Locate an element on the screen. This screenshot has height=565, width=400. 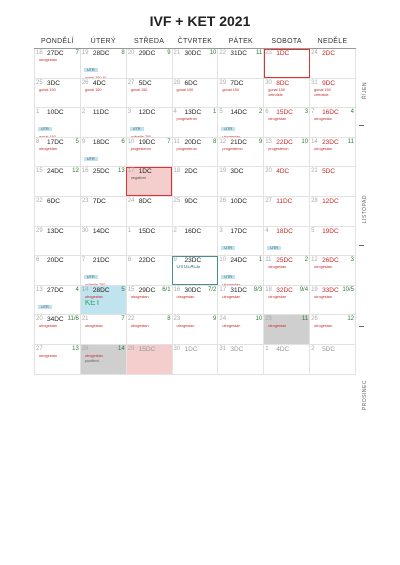
calendar-day-cell: 2 11DC is located at coordinates (103, 122).